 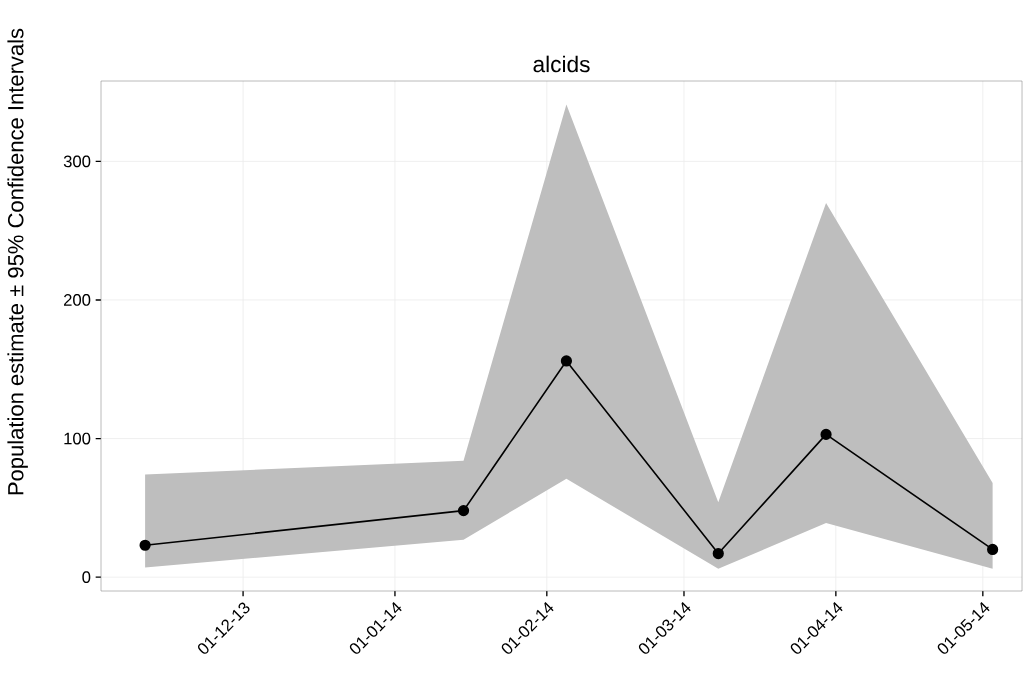 I want to click on chart-title: alcids, so click(x=561, y=64).